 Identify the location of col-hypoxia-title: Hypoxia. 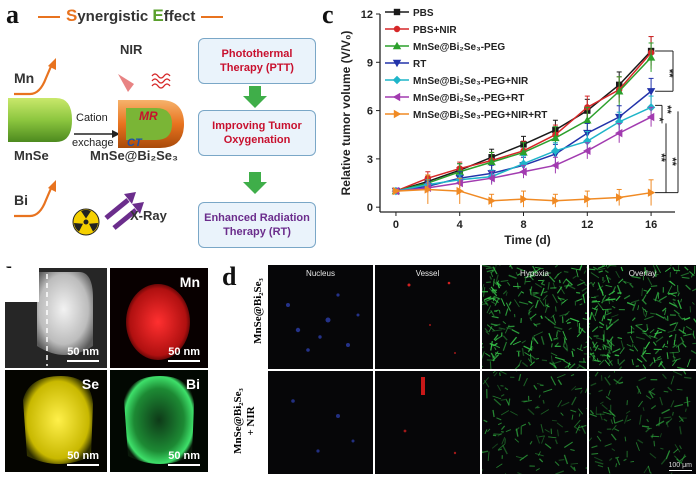
(534, 273).